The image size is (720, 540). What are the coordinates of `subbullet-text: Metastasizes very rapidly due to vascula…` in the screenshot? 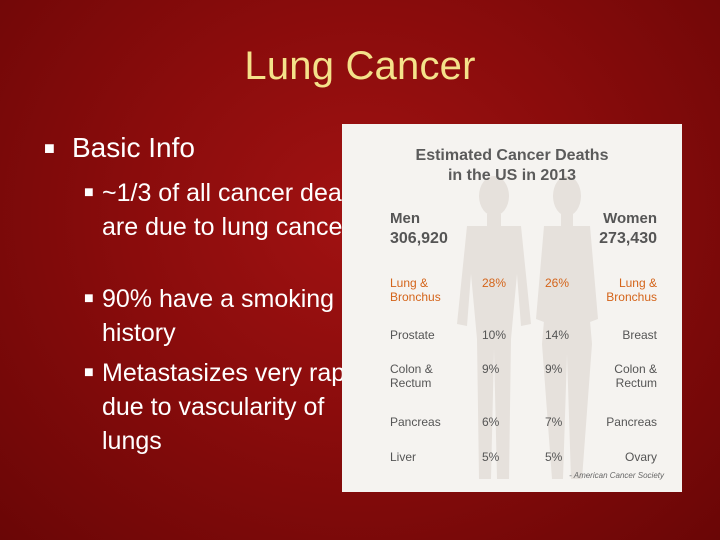 It's located at (242, 407).